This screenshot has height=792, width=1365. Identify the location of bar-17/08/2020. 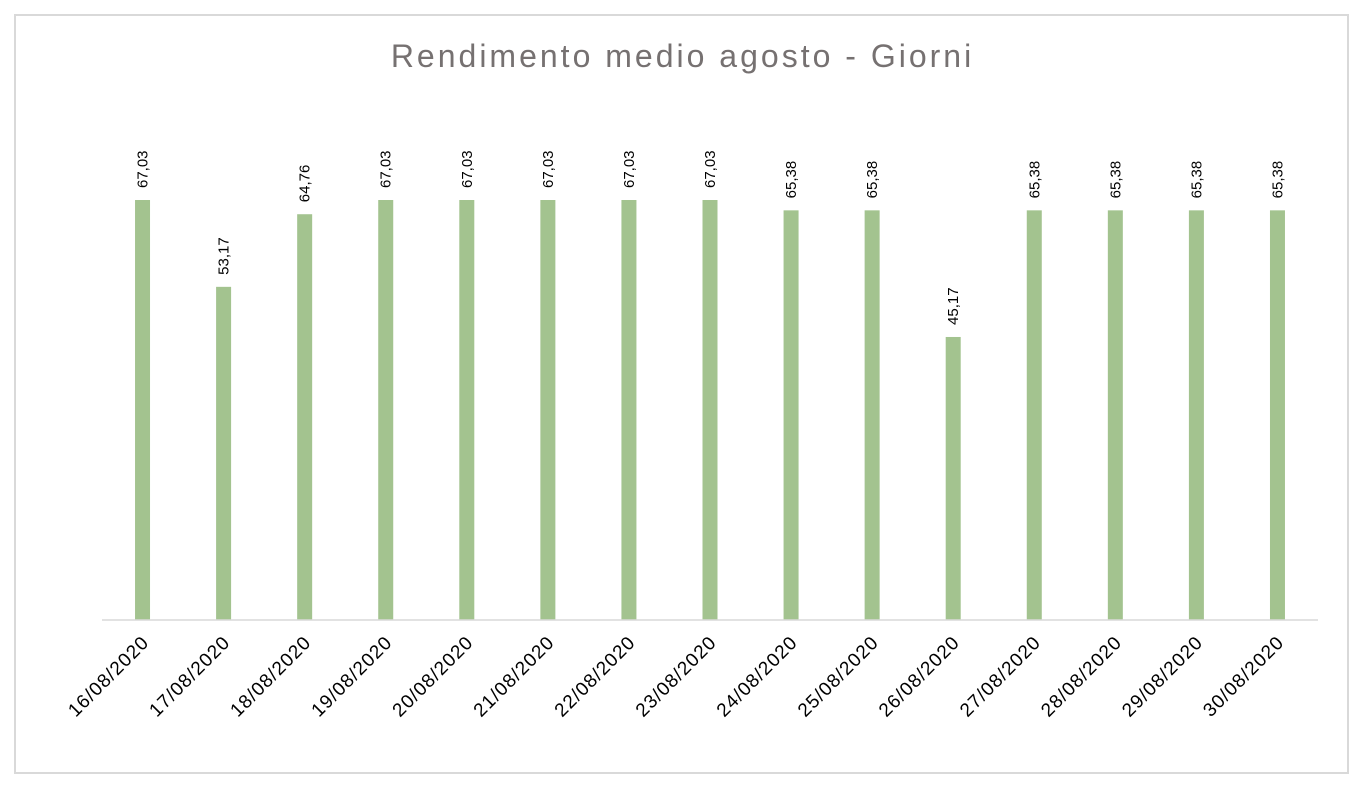
(224, 453).